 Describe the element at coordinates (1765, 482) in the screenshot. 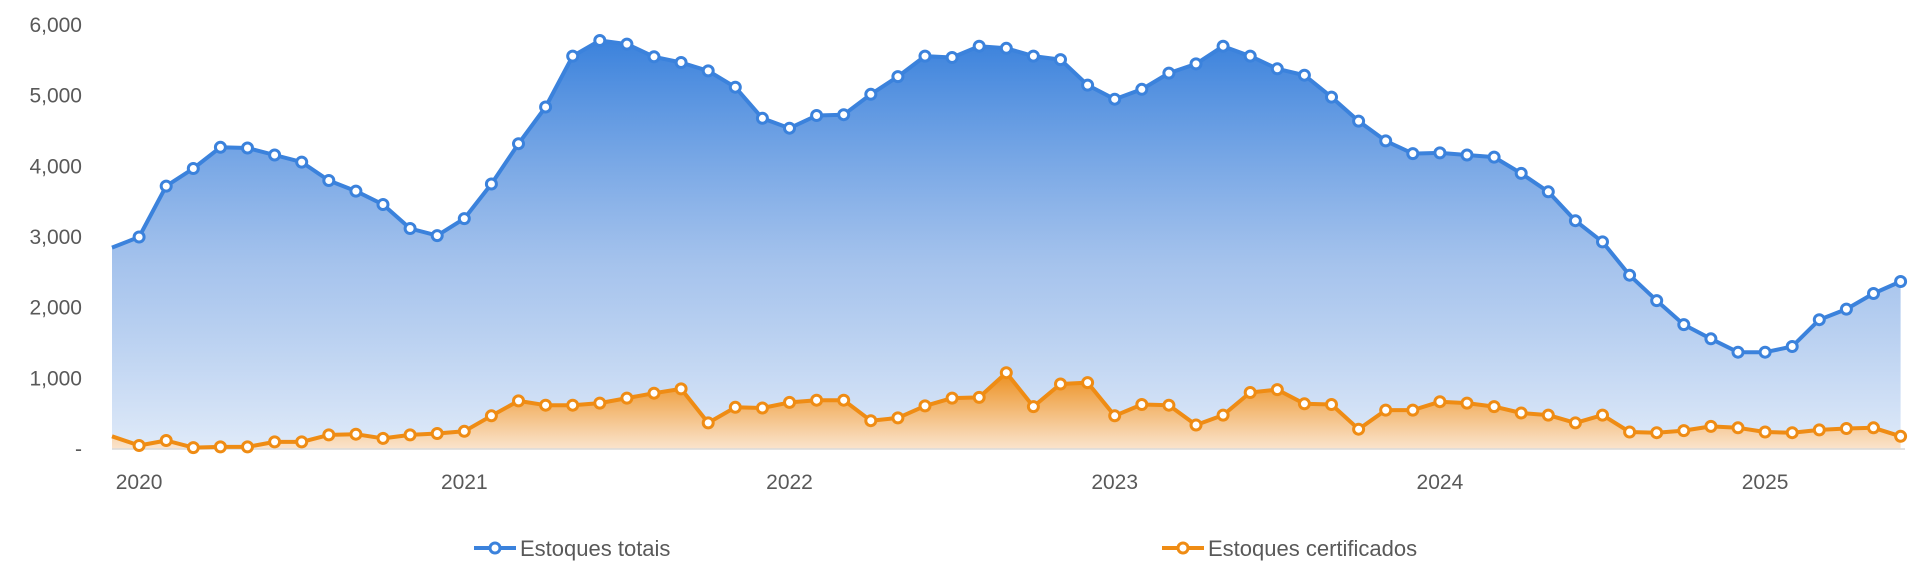

I see `x-tick-label: 2025` at that location.